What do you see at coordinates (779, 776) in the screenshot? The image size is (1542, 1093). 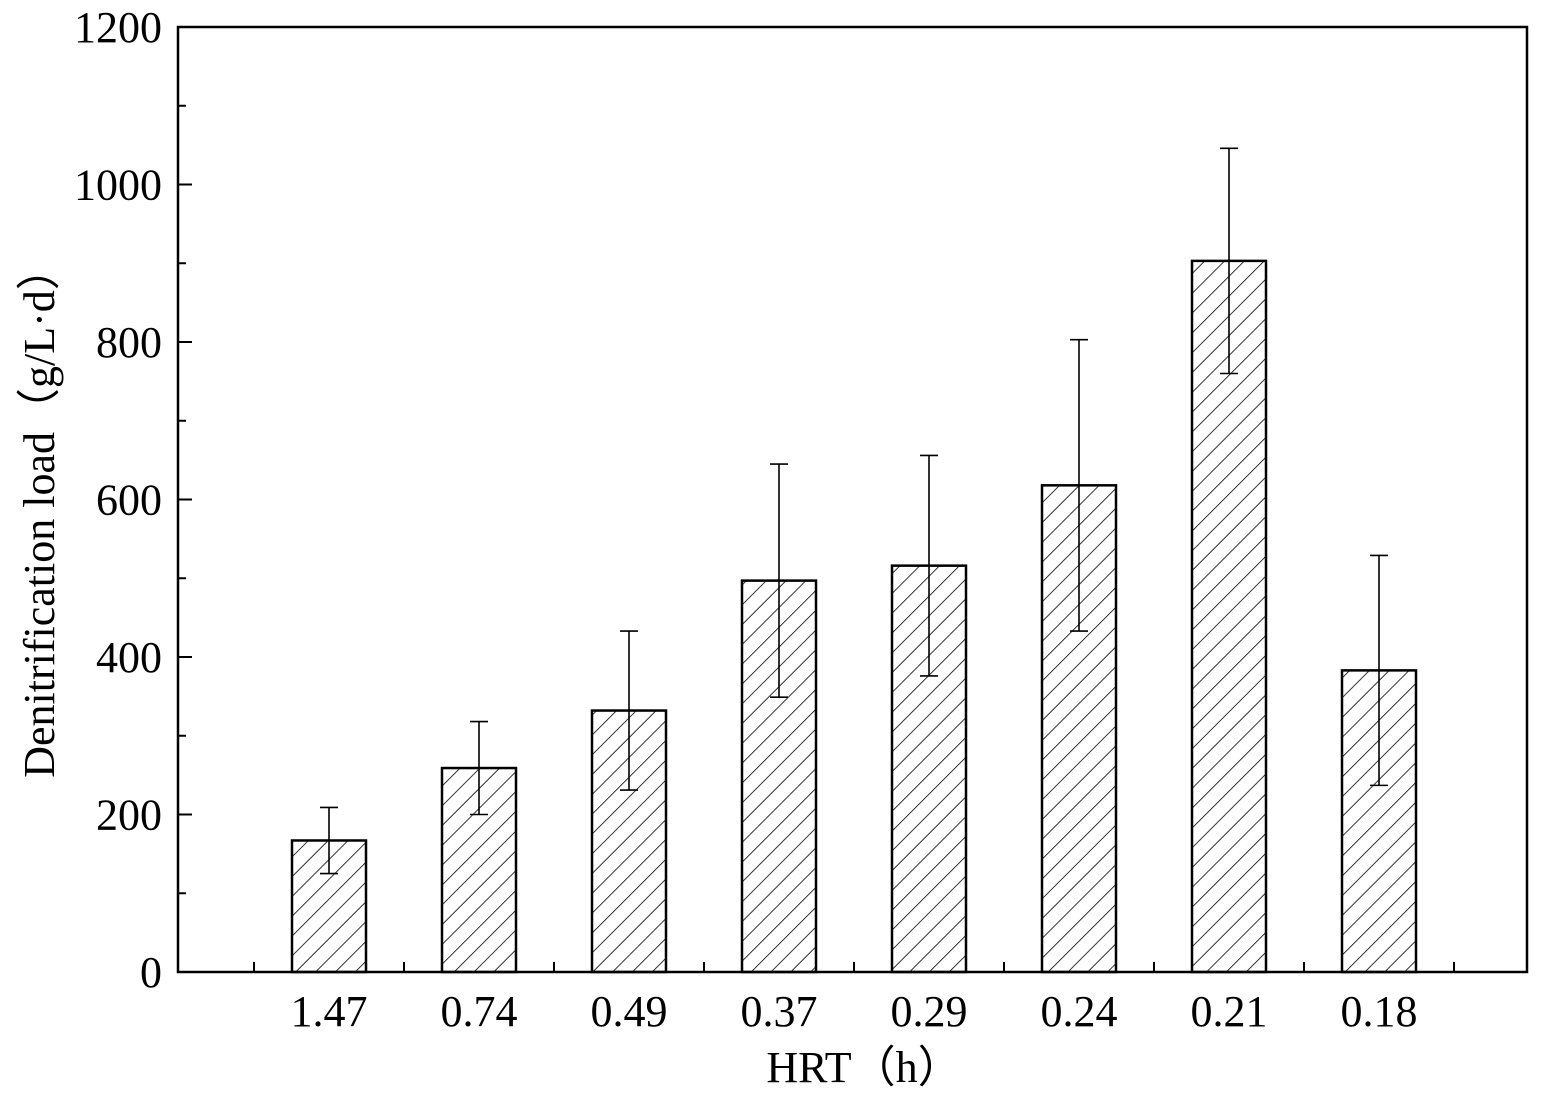 I see `bar` at bounding box center [779, 776].